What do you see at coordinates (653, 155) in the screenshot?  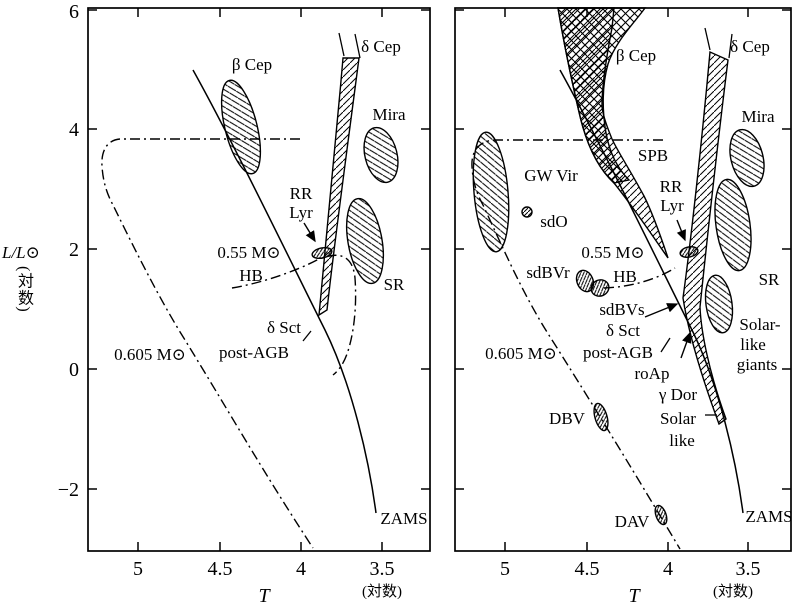 I see `label-spb: SPB` at bounding box center [653, 155].